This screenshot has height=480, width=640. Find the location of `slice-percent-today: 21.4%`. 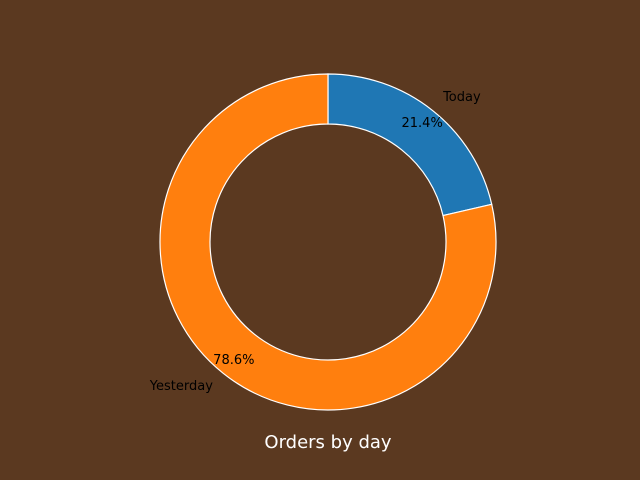

slice-percent-today: 21.4% is located at coordinates (422, 123).